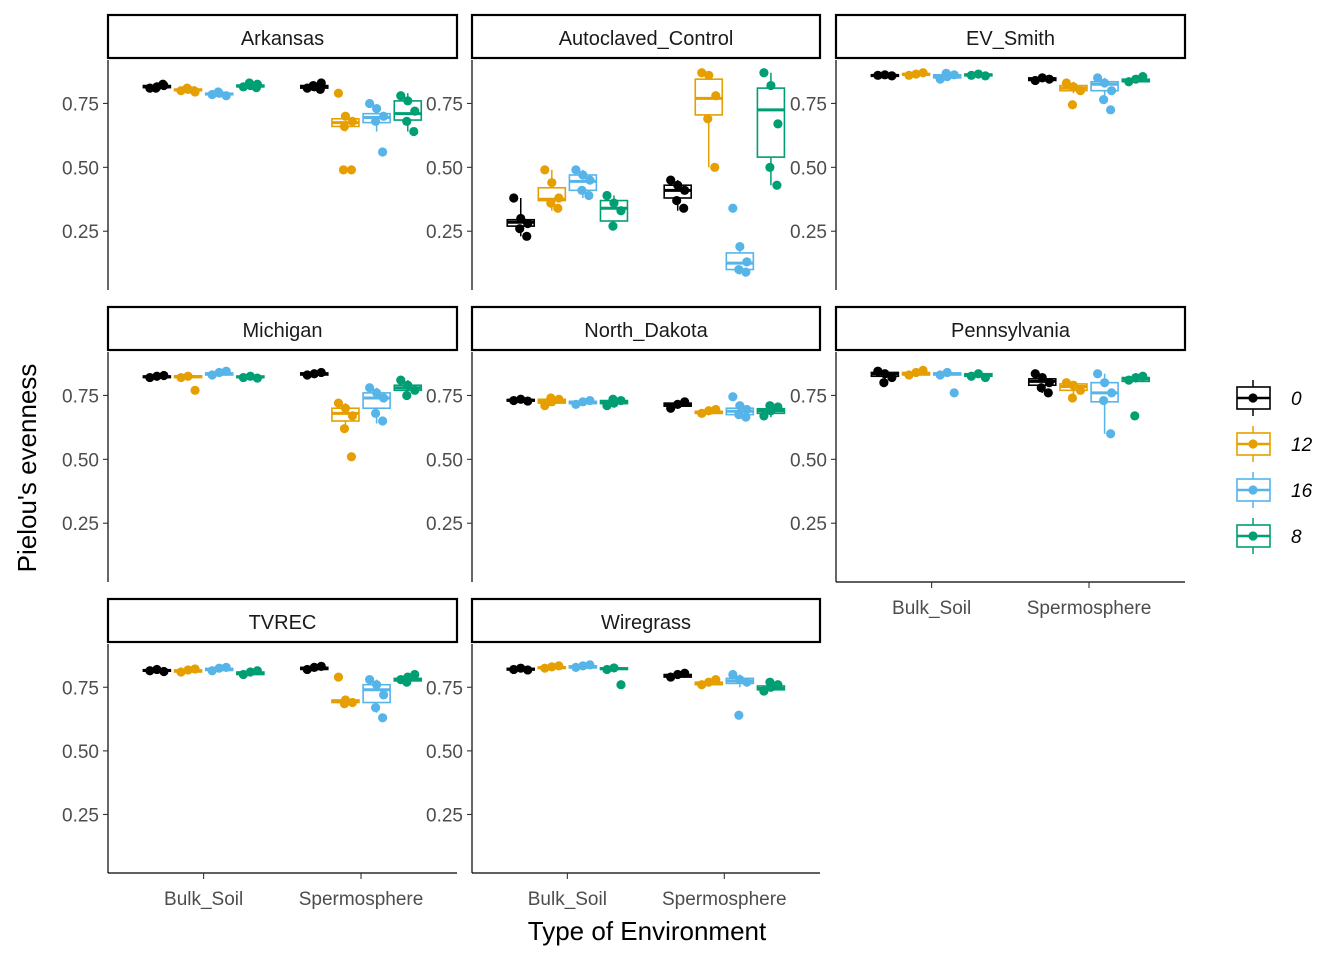 Image resolution: width=1344 pixels, height=960 pixels. Describe the element at coordinates (282, 39) in the screenshot. I see `facet-title: Arkansas` at that location.